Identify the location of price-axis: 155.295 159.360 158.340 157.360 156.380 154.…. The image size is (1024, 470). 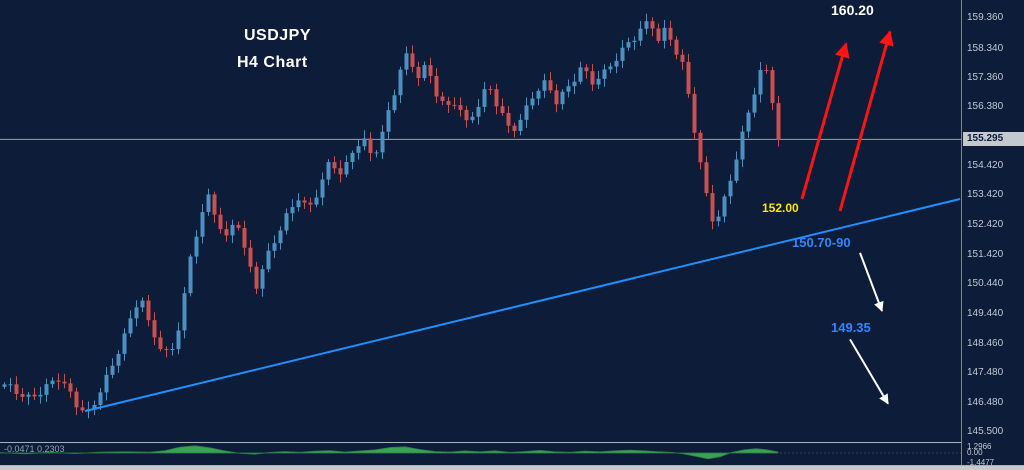
(992, 221).